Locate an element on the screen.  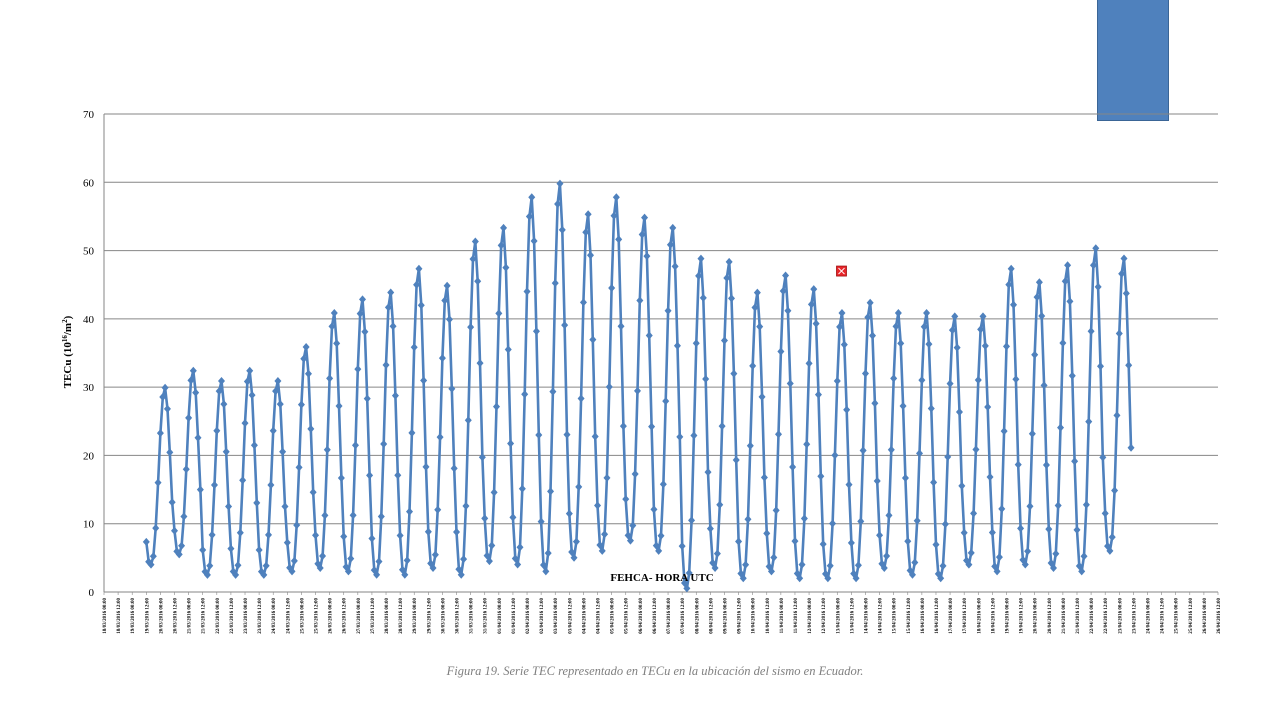
x-tick-label: 20/04/2016 12:00 is located at coordinates (1050, 616).